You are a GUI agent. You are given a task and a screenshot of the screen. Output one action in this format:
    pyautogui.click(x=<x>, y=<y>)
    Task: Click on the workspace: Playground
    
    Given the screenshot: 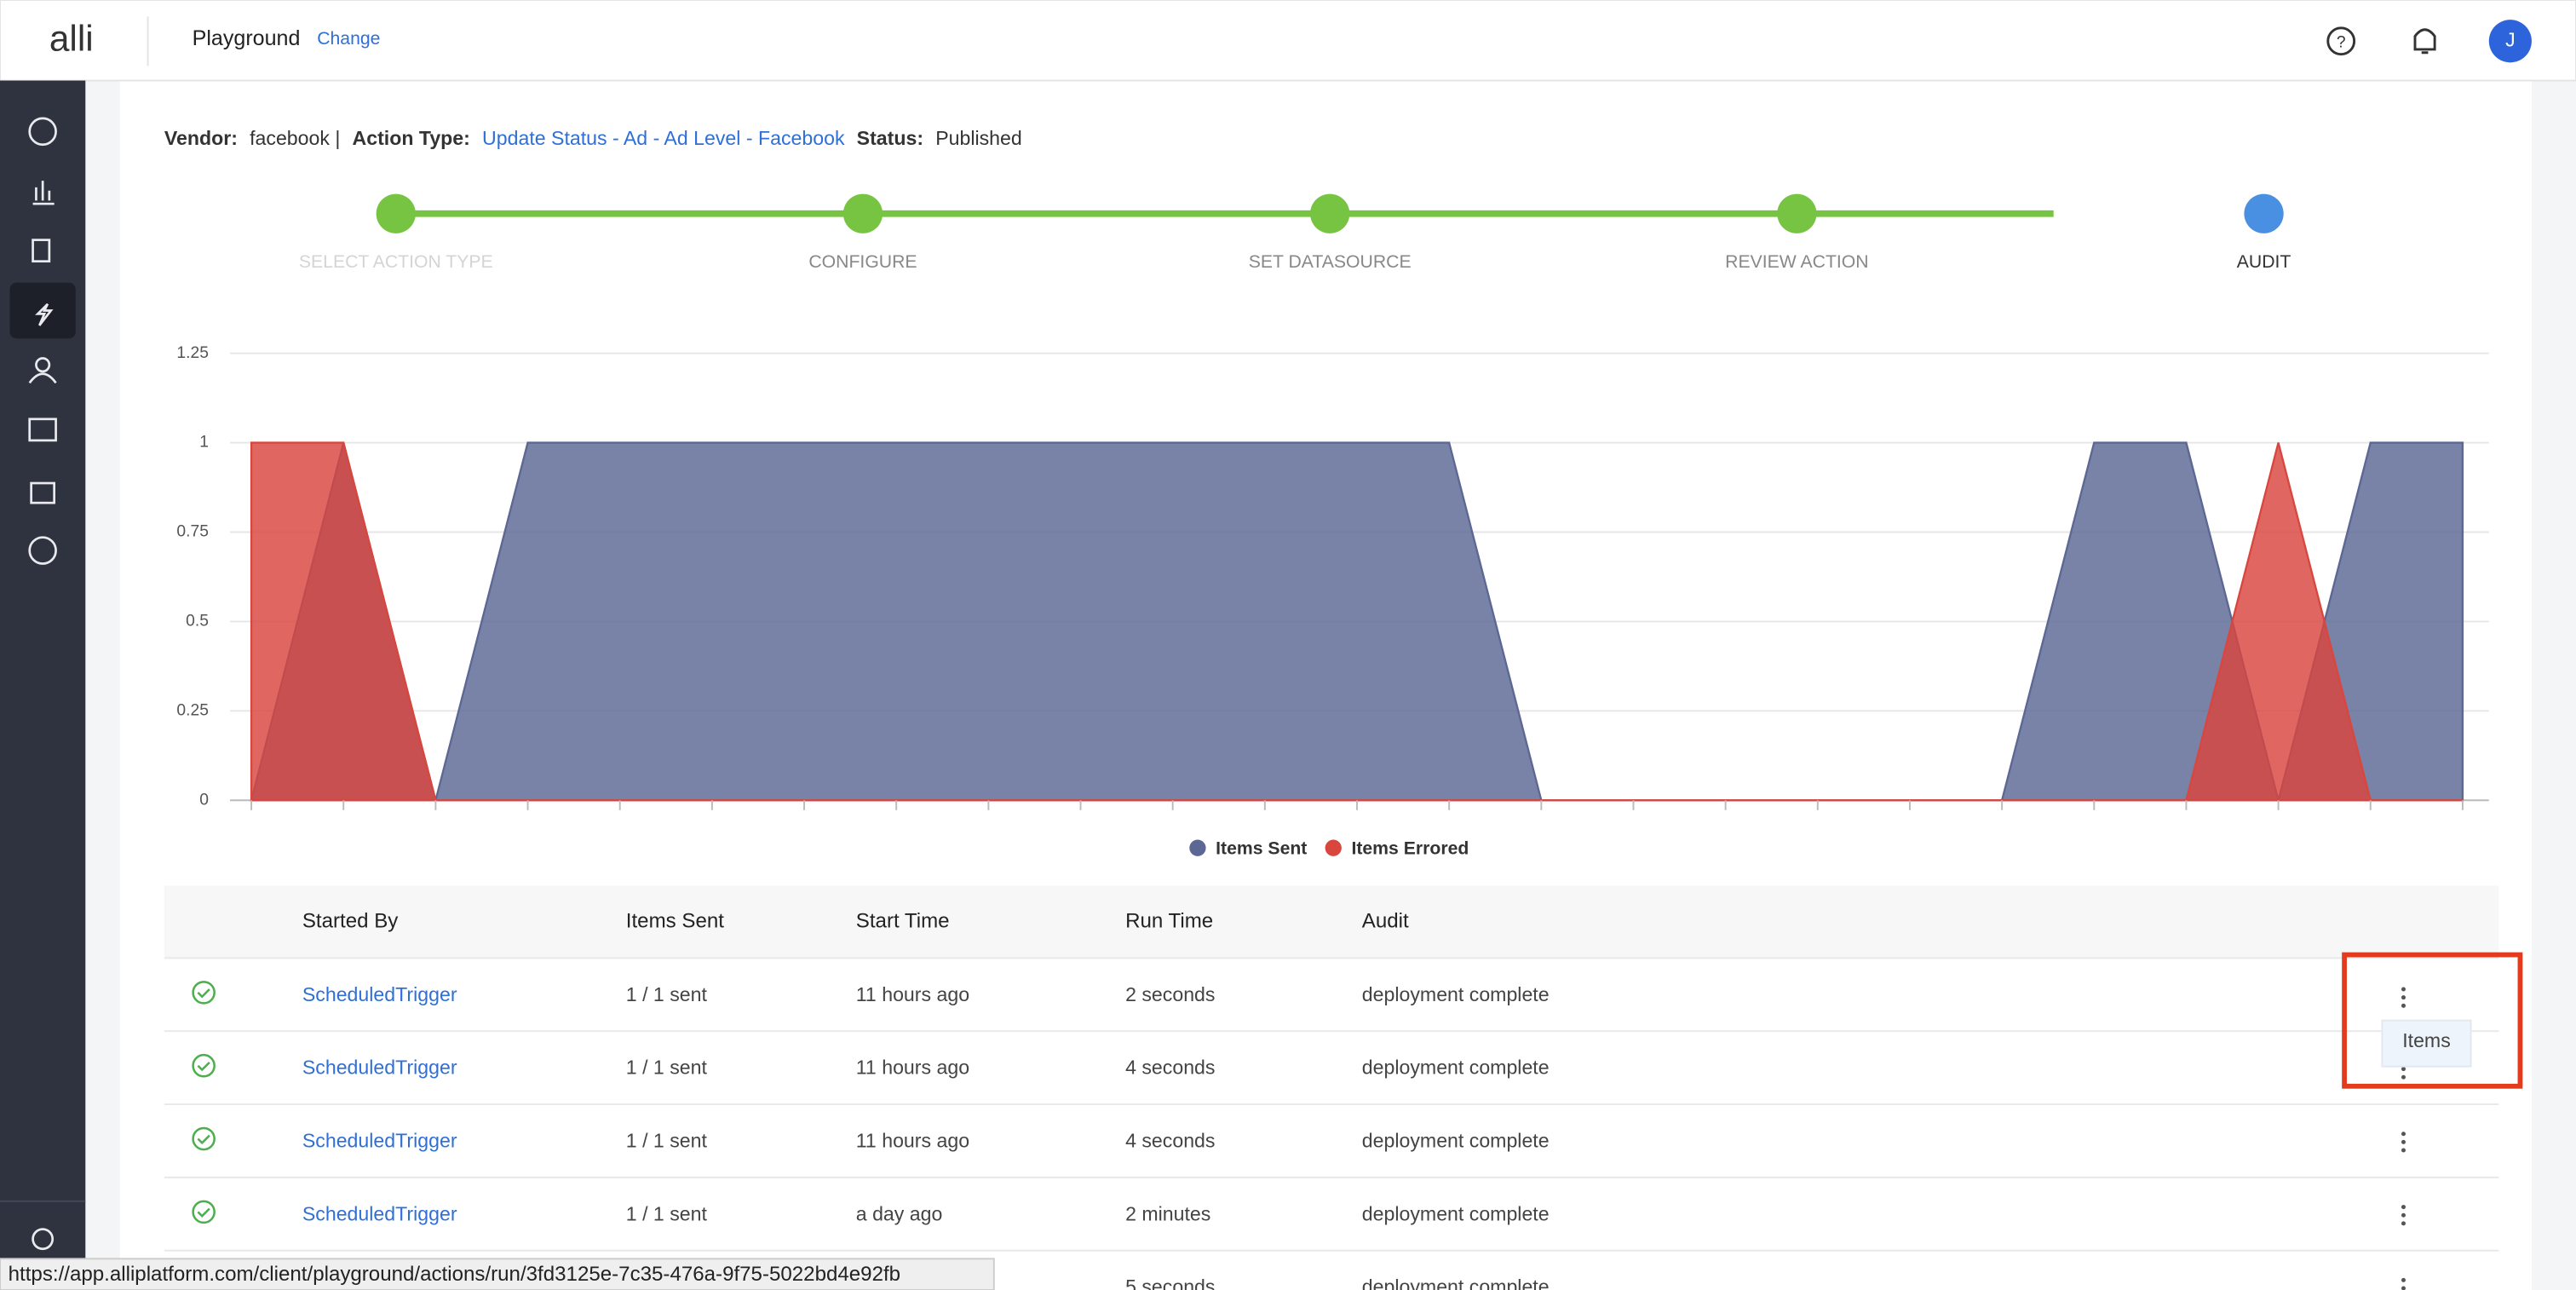 What is the action you would take?
    pyautogui.click(x=247, y=38)
    